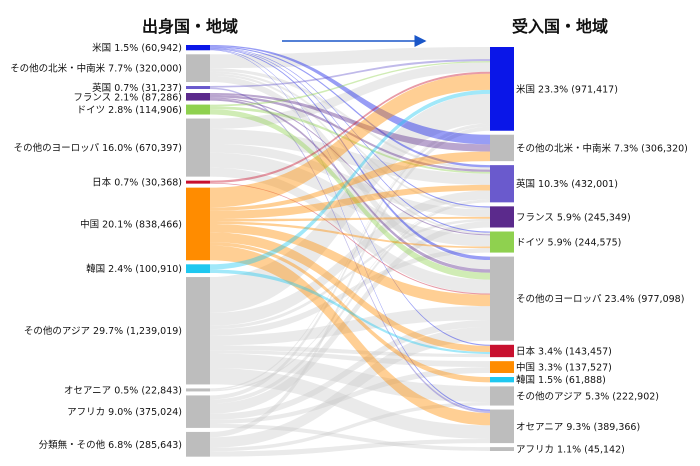 This screenshot has width=700, height=466. Describe the element at coordinates (198, 390) in the screenshot. I see `source-node-oc` at that location.